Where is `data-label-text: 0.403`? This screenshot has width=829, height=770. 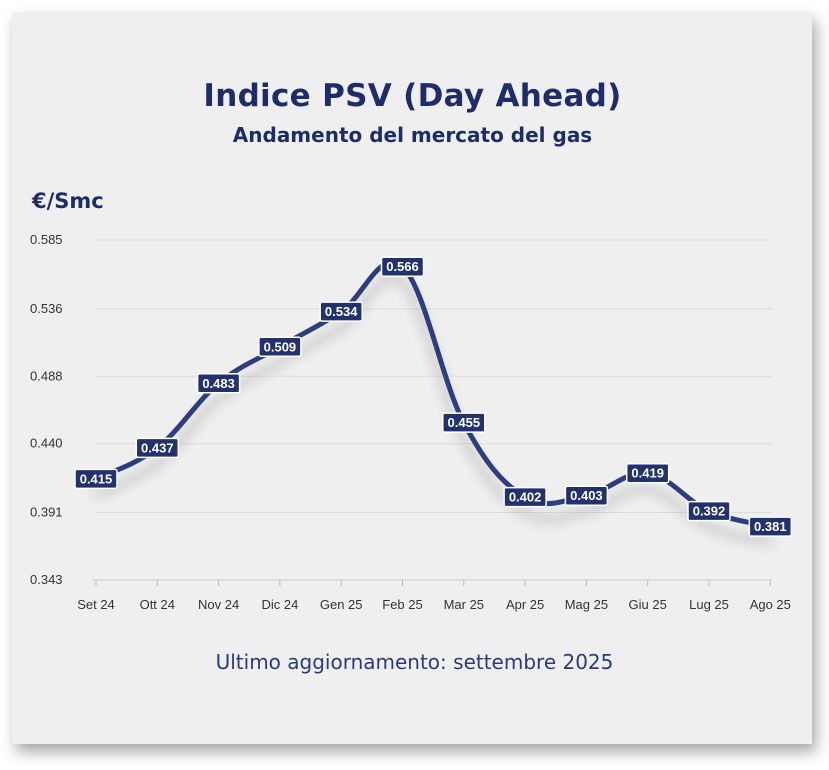 data-label-text: 0.403 is located at coordinates (586, 495).